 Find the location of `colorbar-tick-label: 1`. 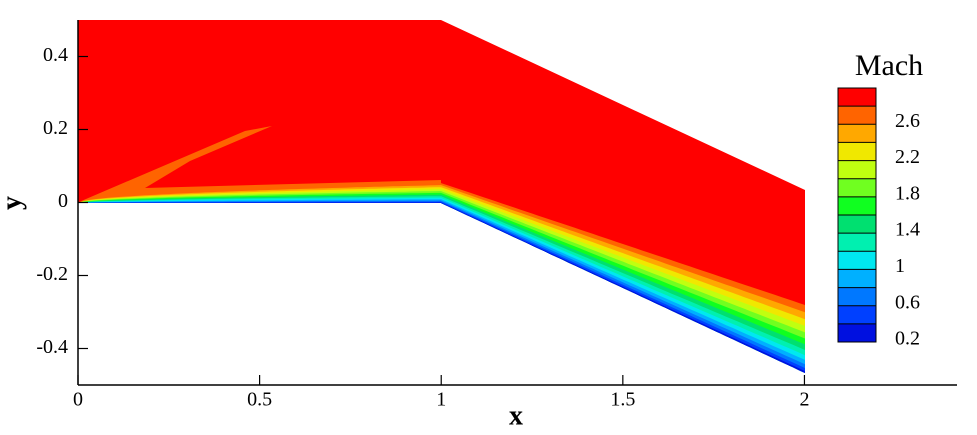

colorbar-tick-label: 1 is located at coordinates (900, 266).